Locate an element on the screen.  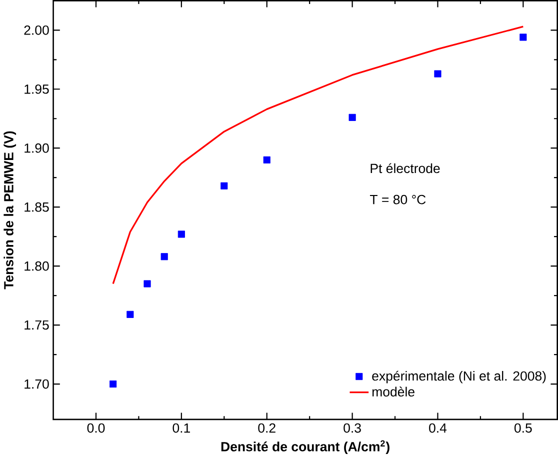
x-tick-label: 0.0 is located at coordinates (96, 428).